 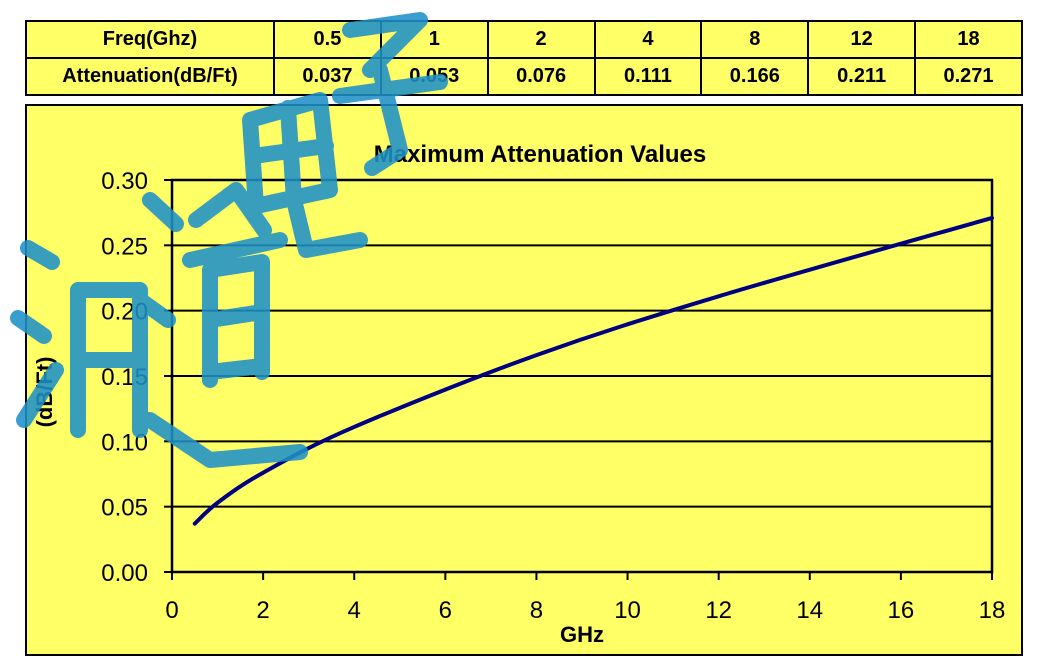 What do you see at coordinates (627, 610) in the screenshot?
I see `x-tick-label: 10` at bounding box center [627, 610].